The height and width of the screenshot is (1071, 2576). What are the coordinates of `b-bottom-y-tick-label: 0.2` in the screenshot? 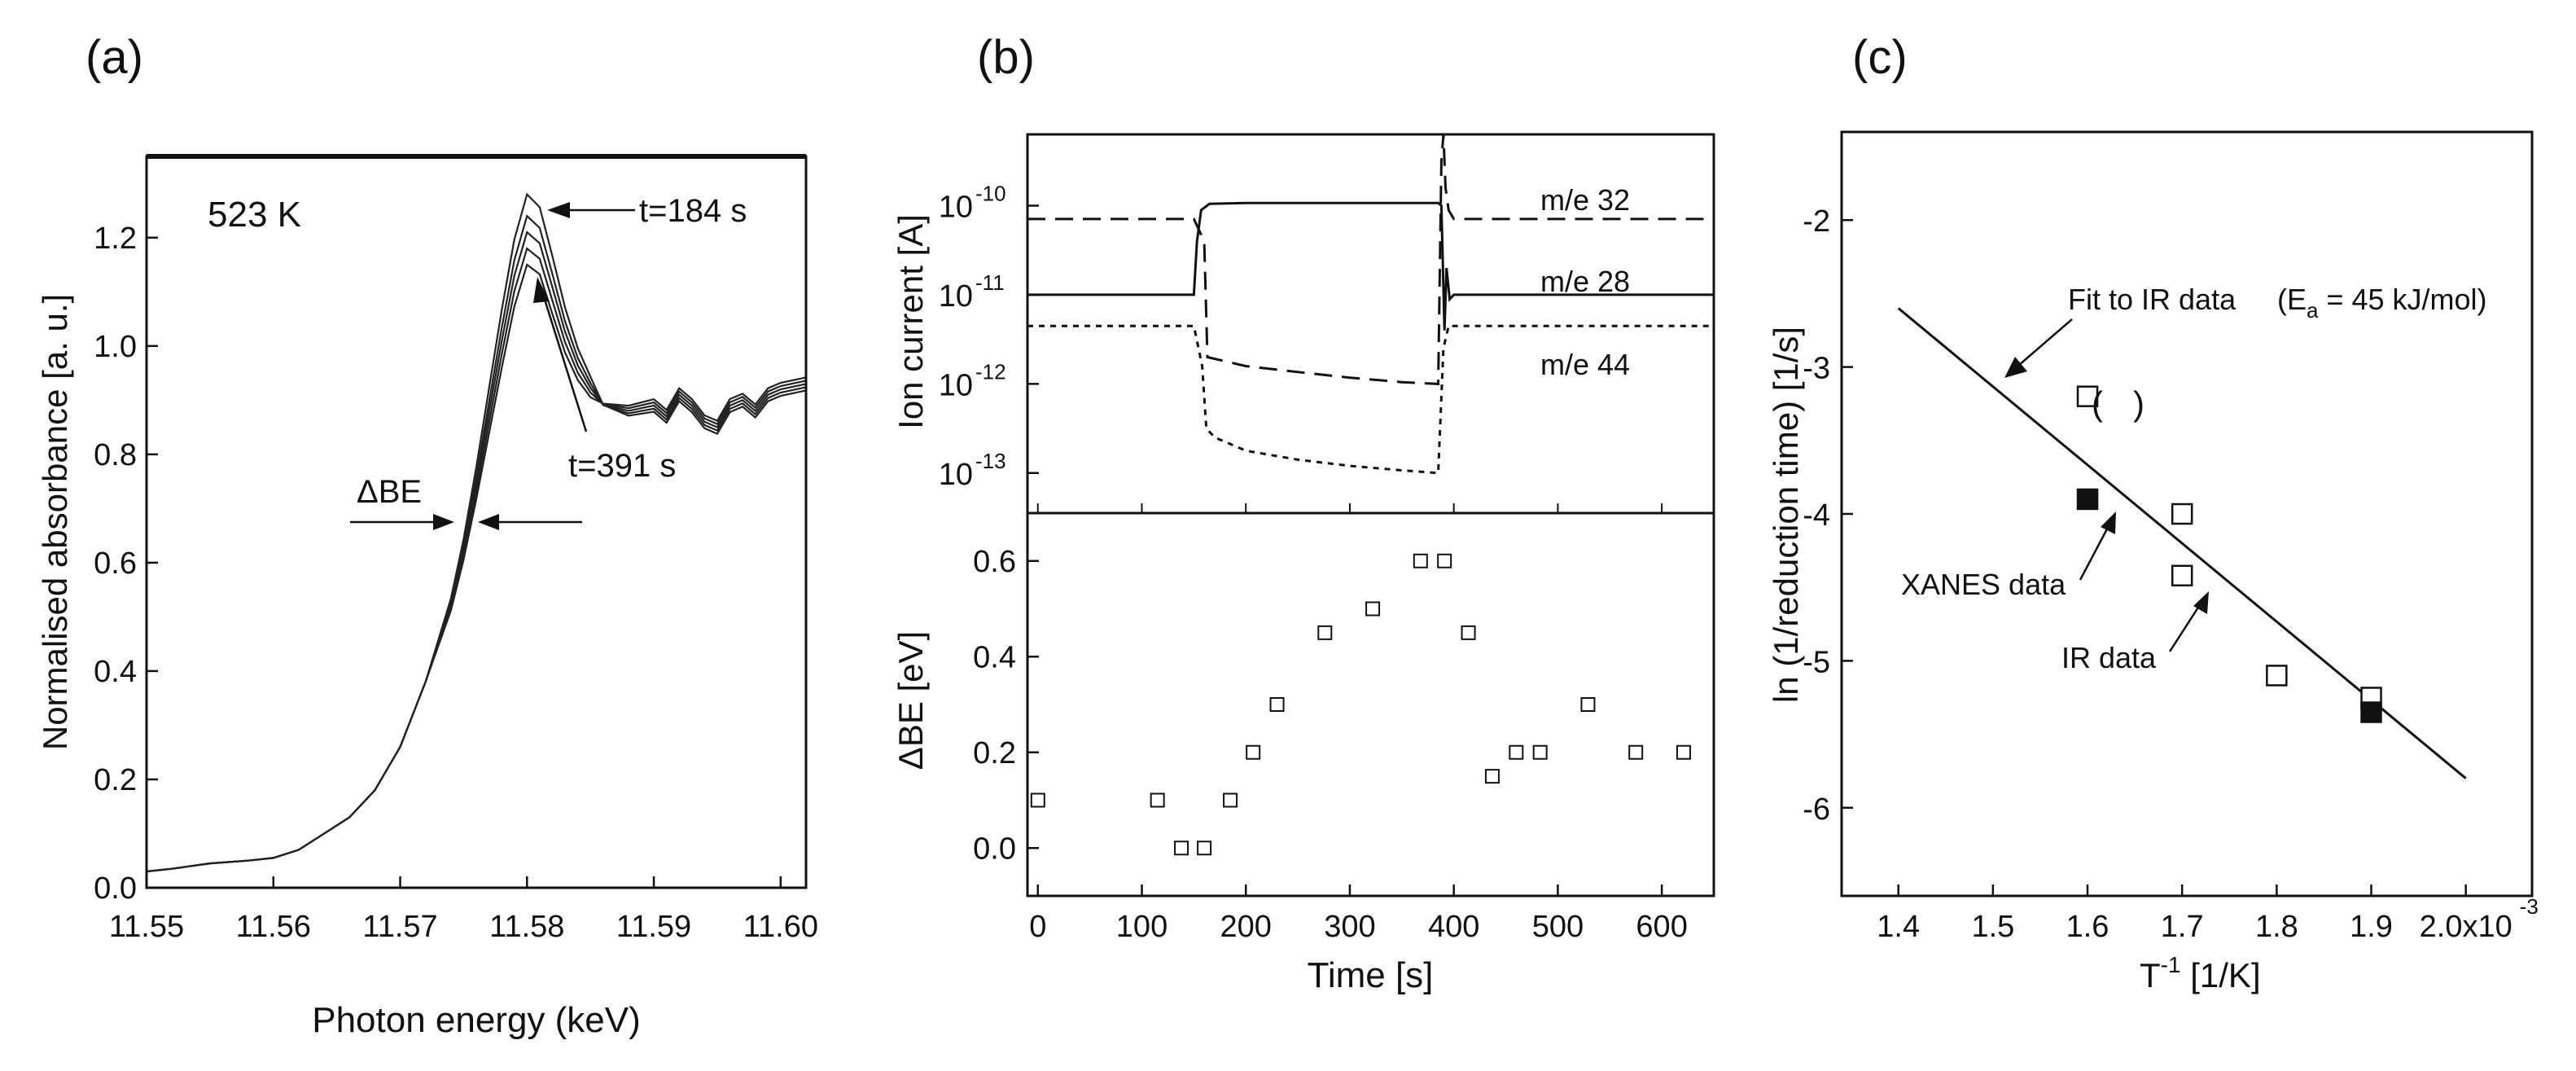 It's located at (994, 753).